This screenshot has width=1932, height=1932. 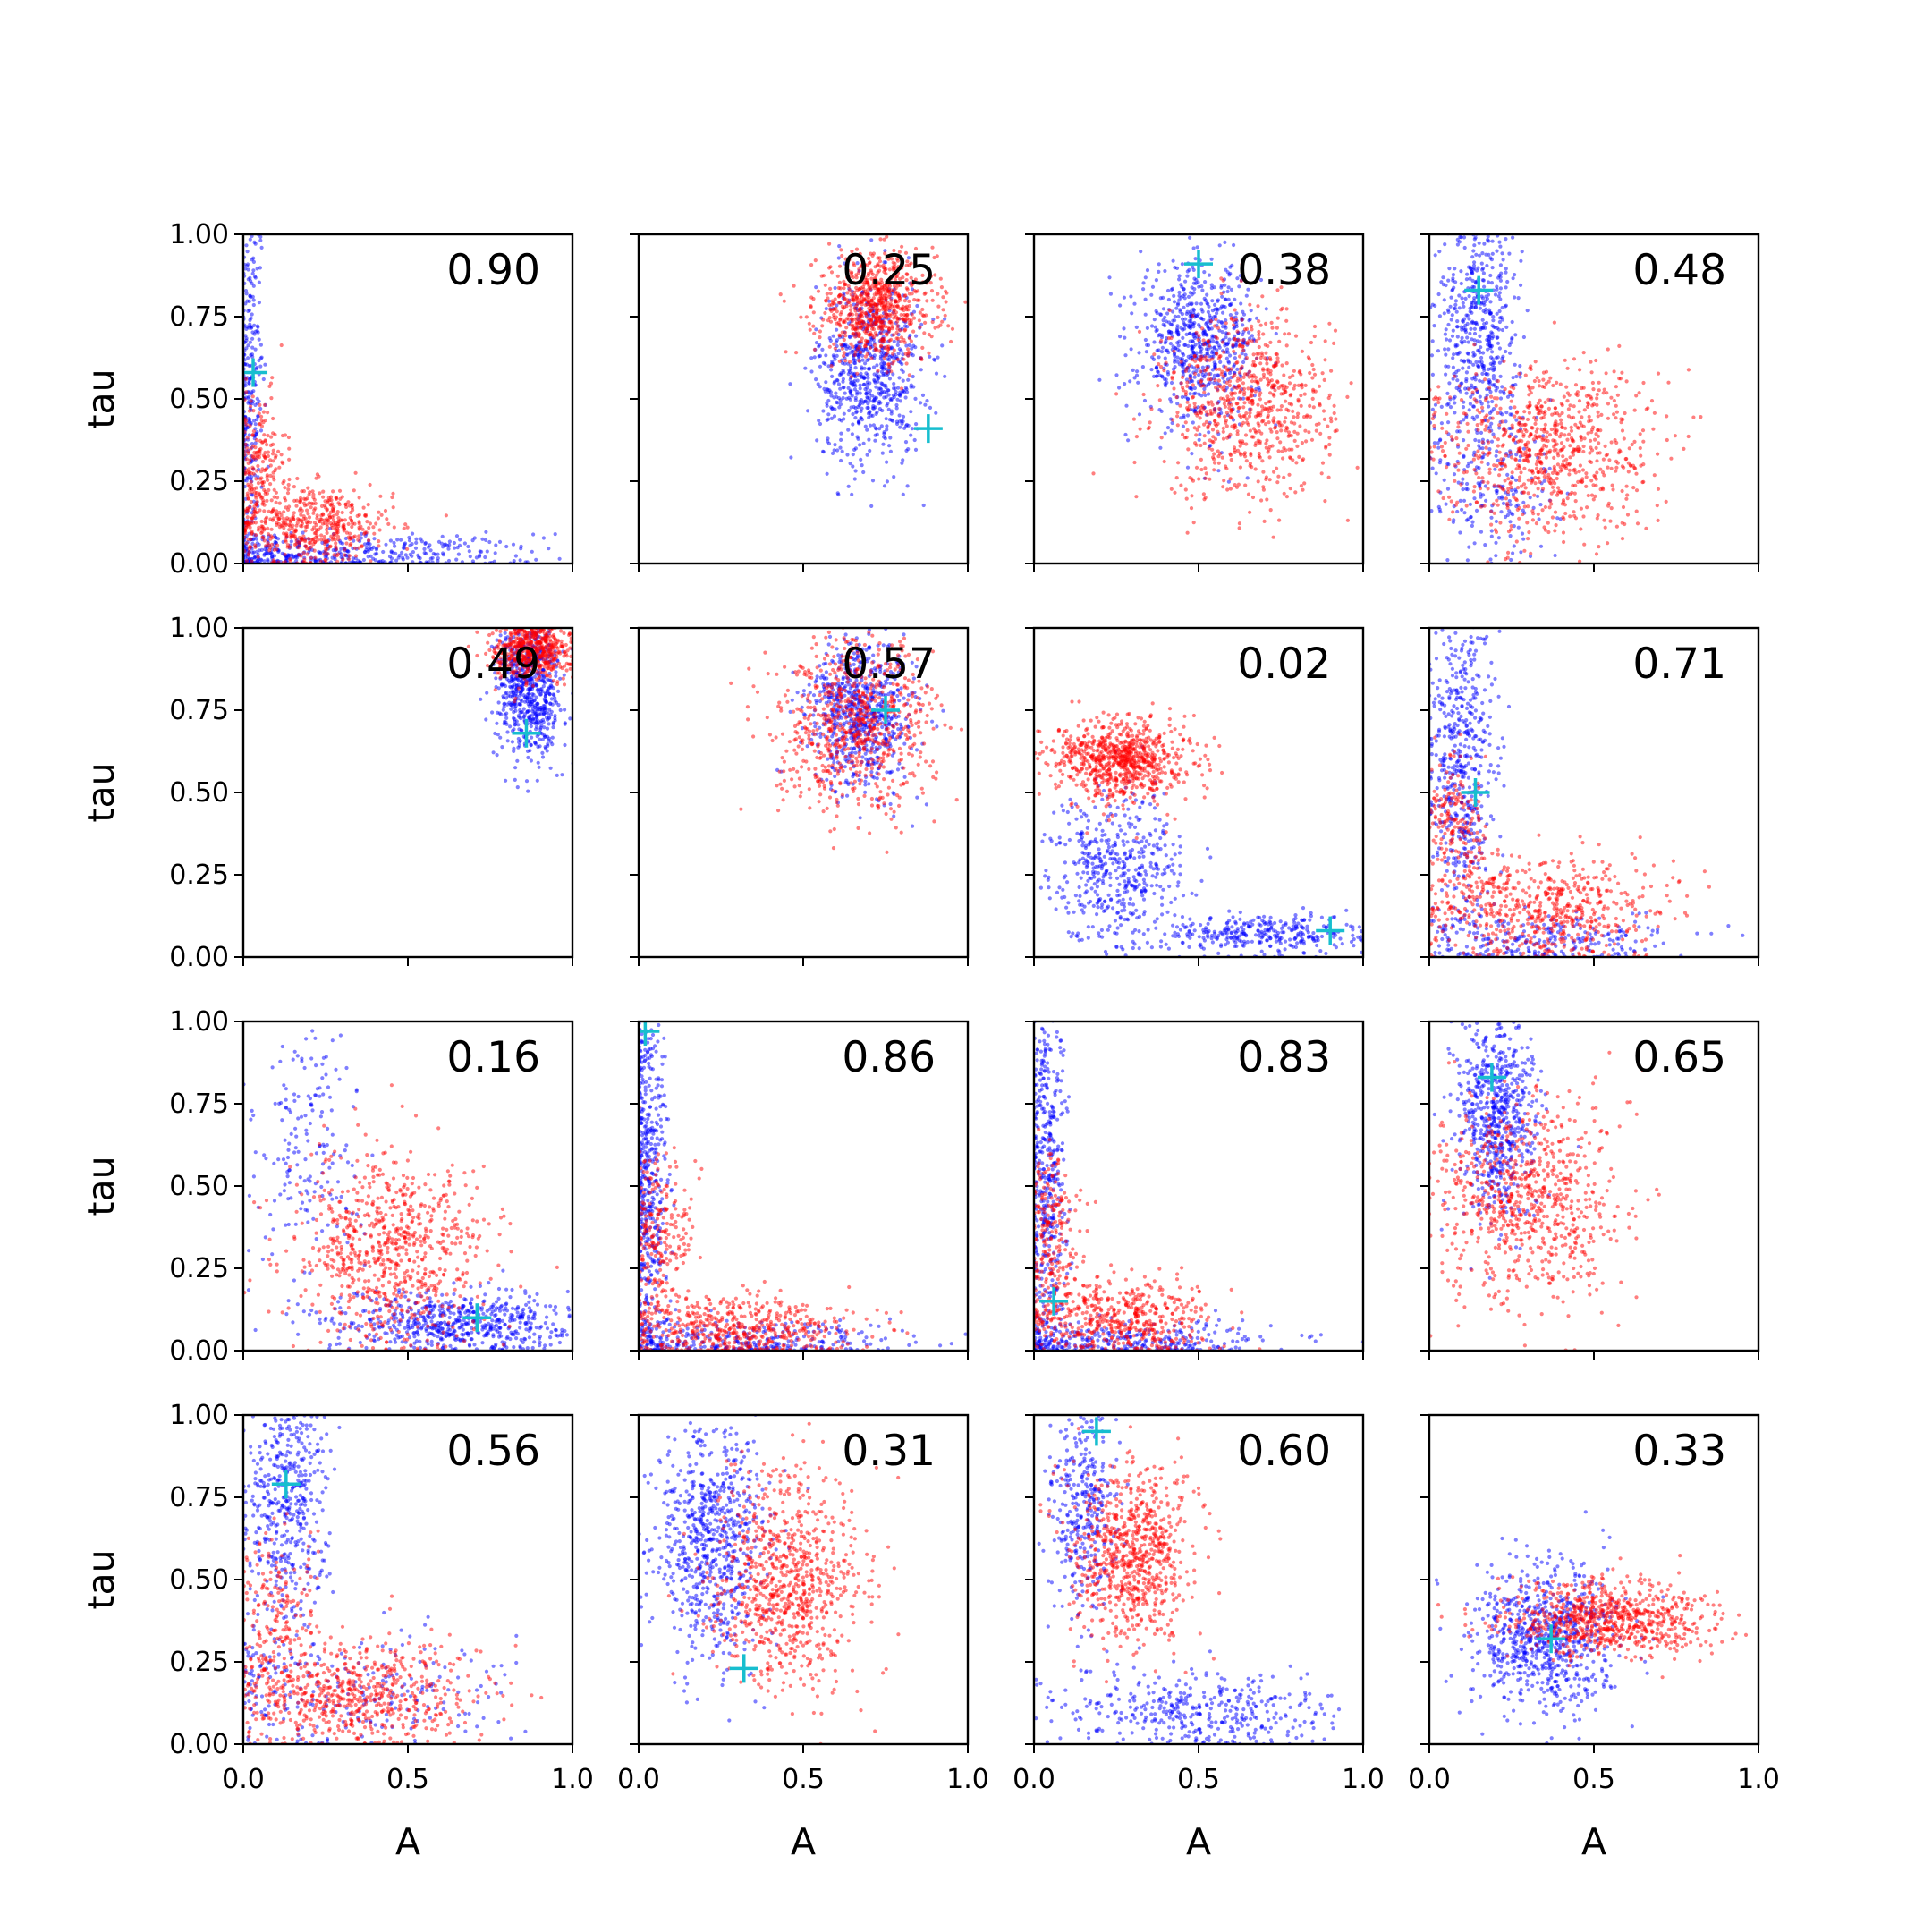 I want to click on truth-marker, so click(x=928, y=429).